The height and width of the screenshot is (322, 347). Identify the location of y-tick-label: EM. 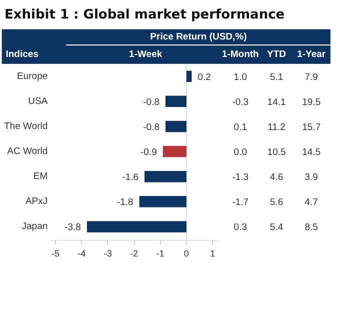
(40, 176).